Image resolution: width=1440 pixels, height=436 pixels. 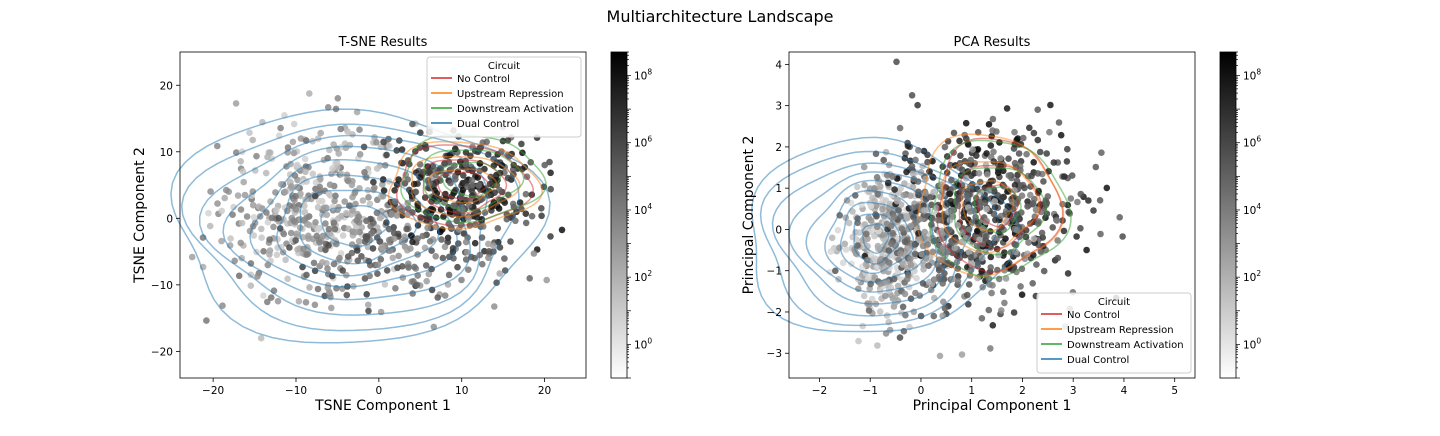 What do you see at coordinates (1125, 345) in the screenshot?
I see `legend-label: Downstream Activation` at bounding box center [1125, 345].